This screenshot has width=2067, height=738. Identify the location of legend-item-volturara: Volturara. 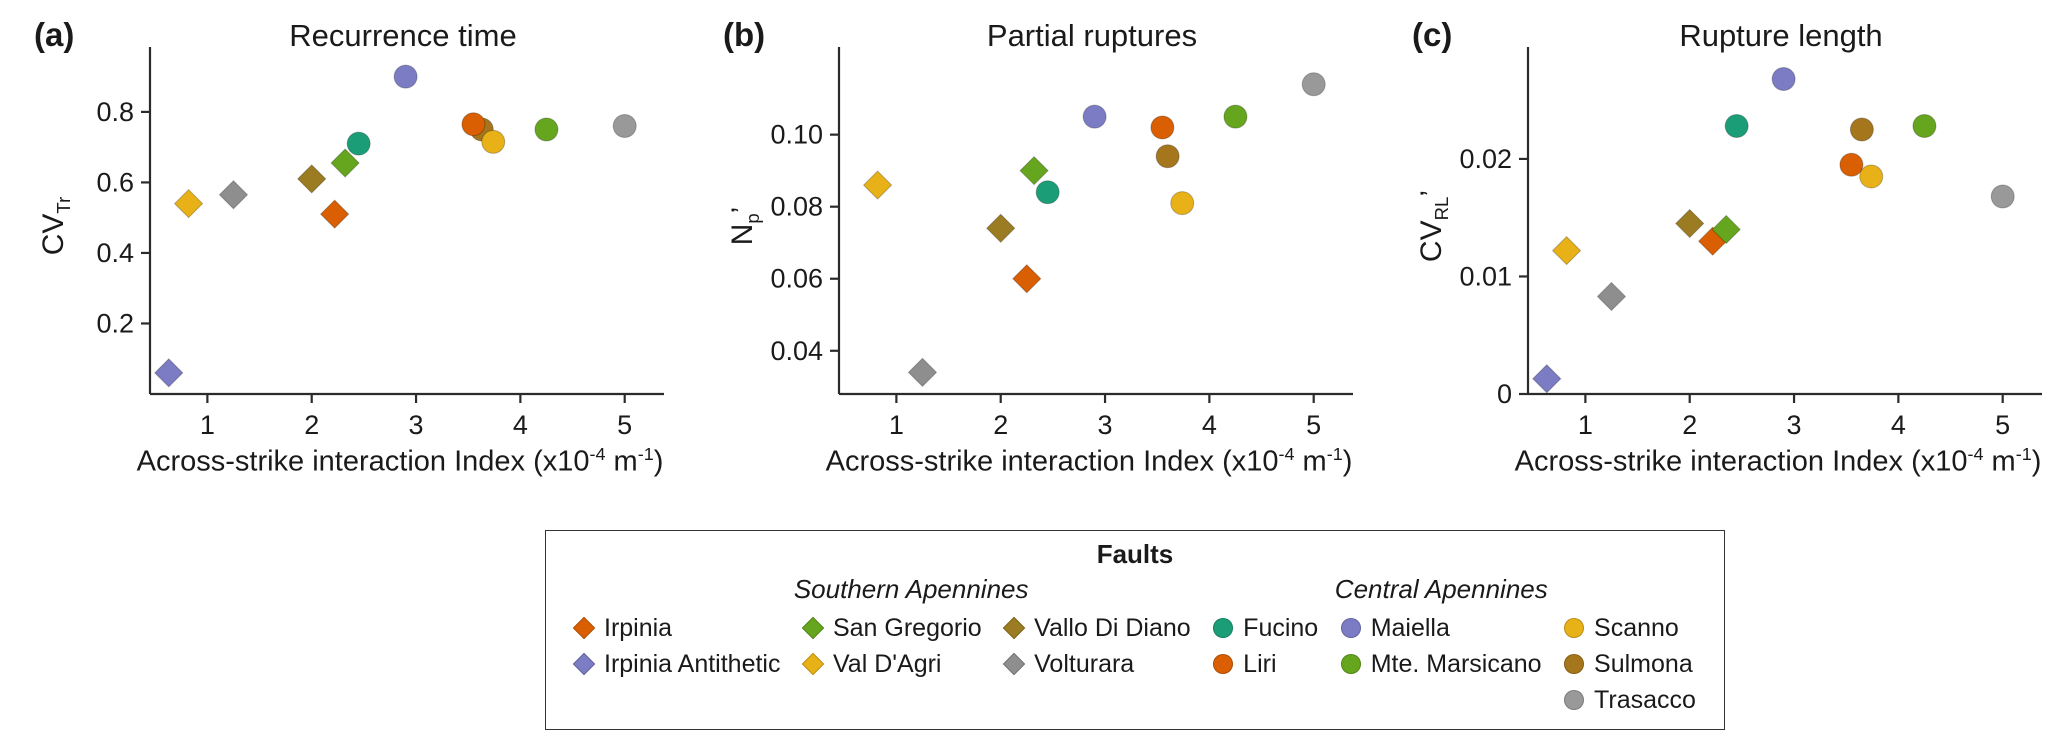
(1096, 664).